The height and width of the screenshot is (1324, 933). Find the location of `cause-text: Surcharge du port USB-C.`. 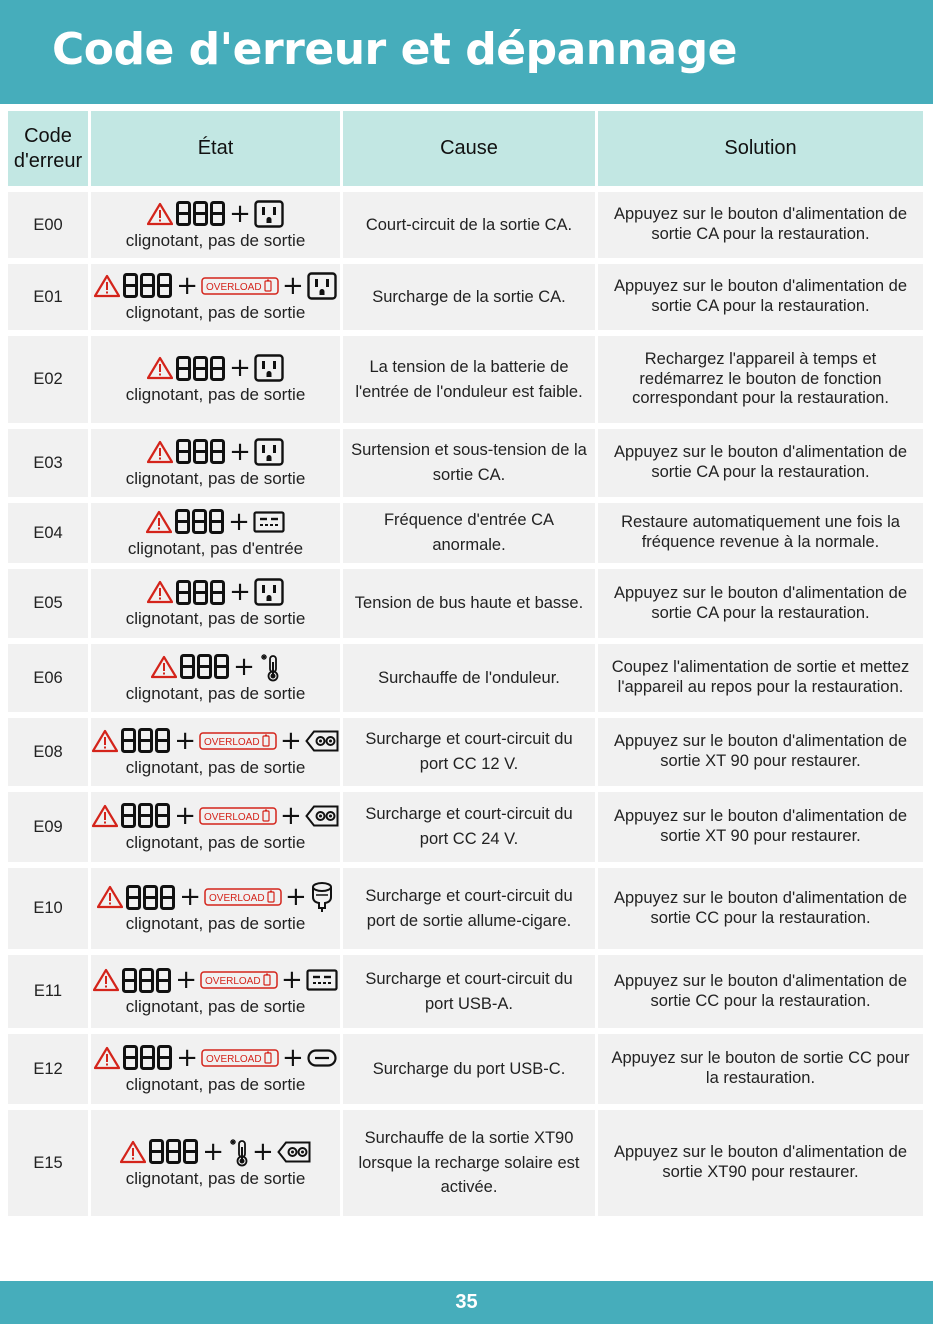

cause-text: Surcharge du port USB-C. is located at coordinates (469, 1069).